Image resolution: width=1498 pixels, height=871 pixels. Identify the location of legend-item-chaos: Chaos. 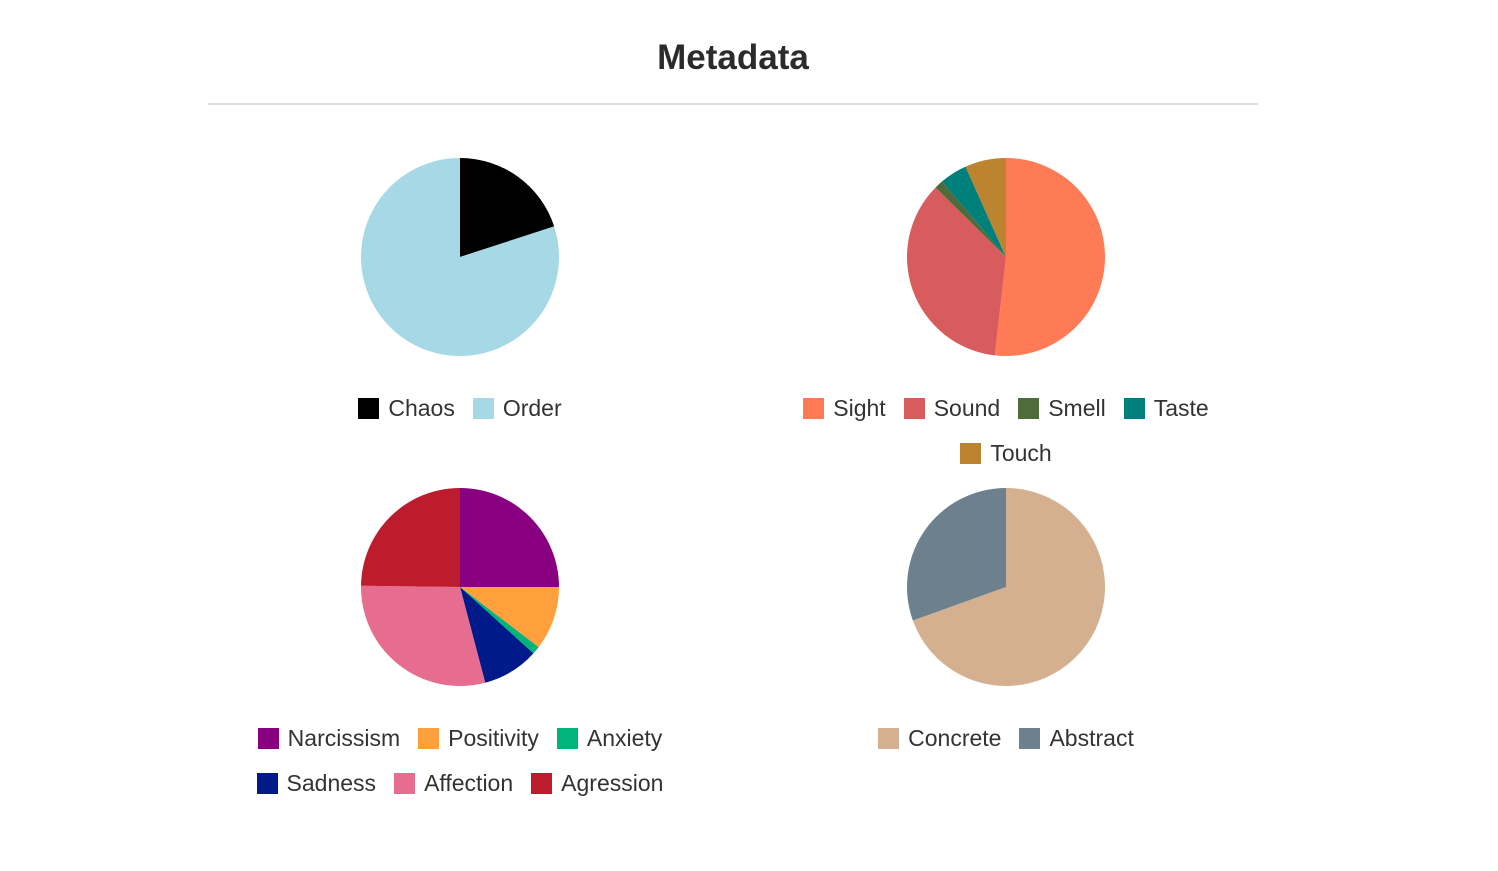
(406, 408).